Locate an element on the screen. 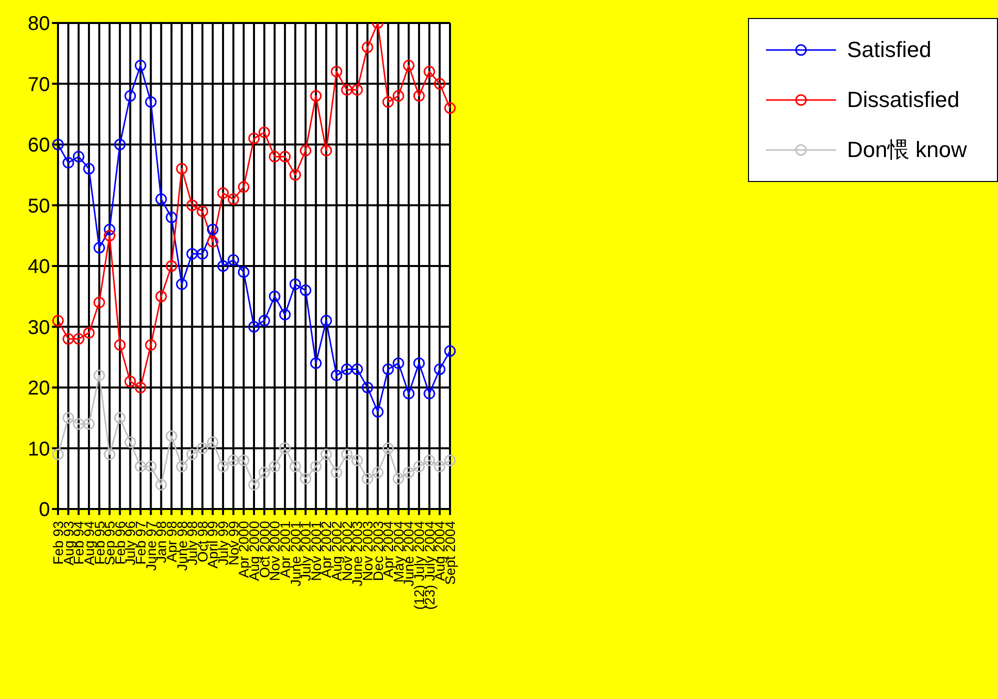 This screenshot has width=998, height=699. legend-label: Satisfied is located at coordinates (889, 50).